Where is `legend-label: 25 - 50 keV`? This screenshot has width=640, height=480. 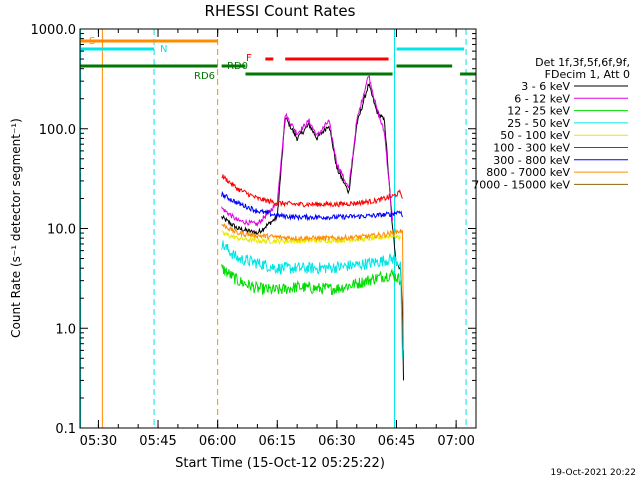 legend-label: 25 - 50 keV is located at coordinates (538, 123).